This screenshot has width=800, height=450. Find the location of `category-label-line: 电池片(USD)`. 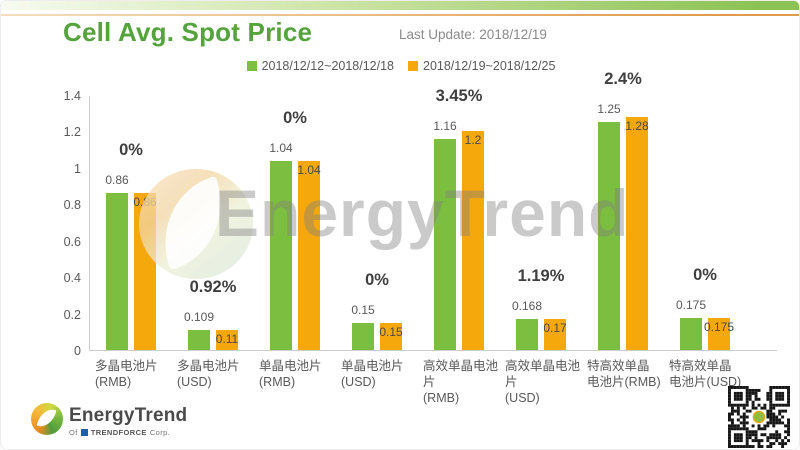

category-label-line: 电池片(USD) is located at coordinates (705, 382).